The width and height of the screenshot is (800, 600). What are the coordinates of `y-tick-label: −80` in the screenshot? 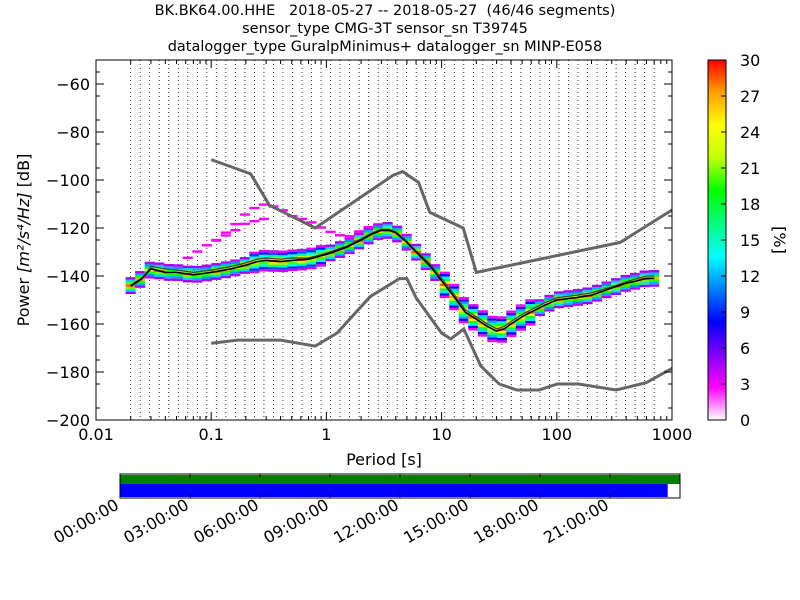 It's located at (73, 132).